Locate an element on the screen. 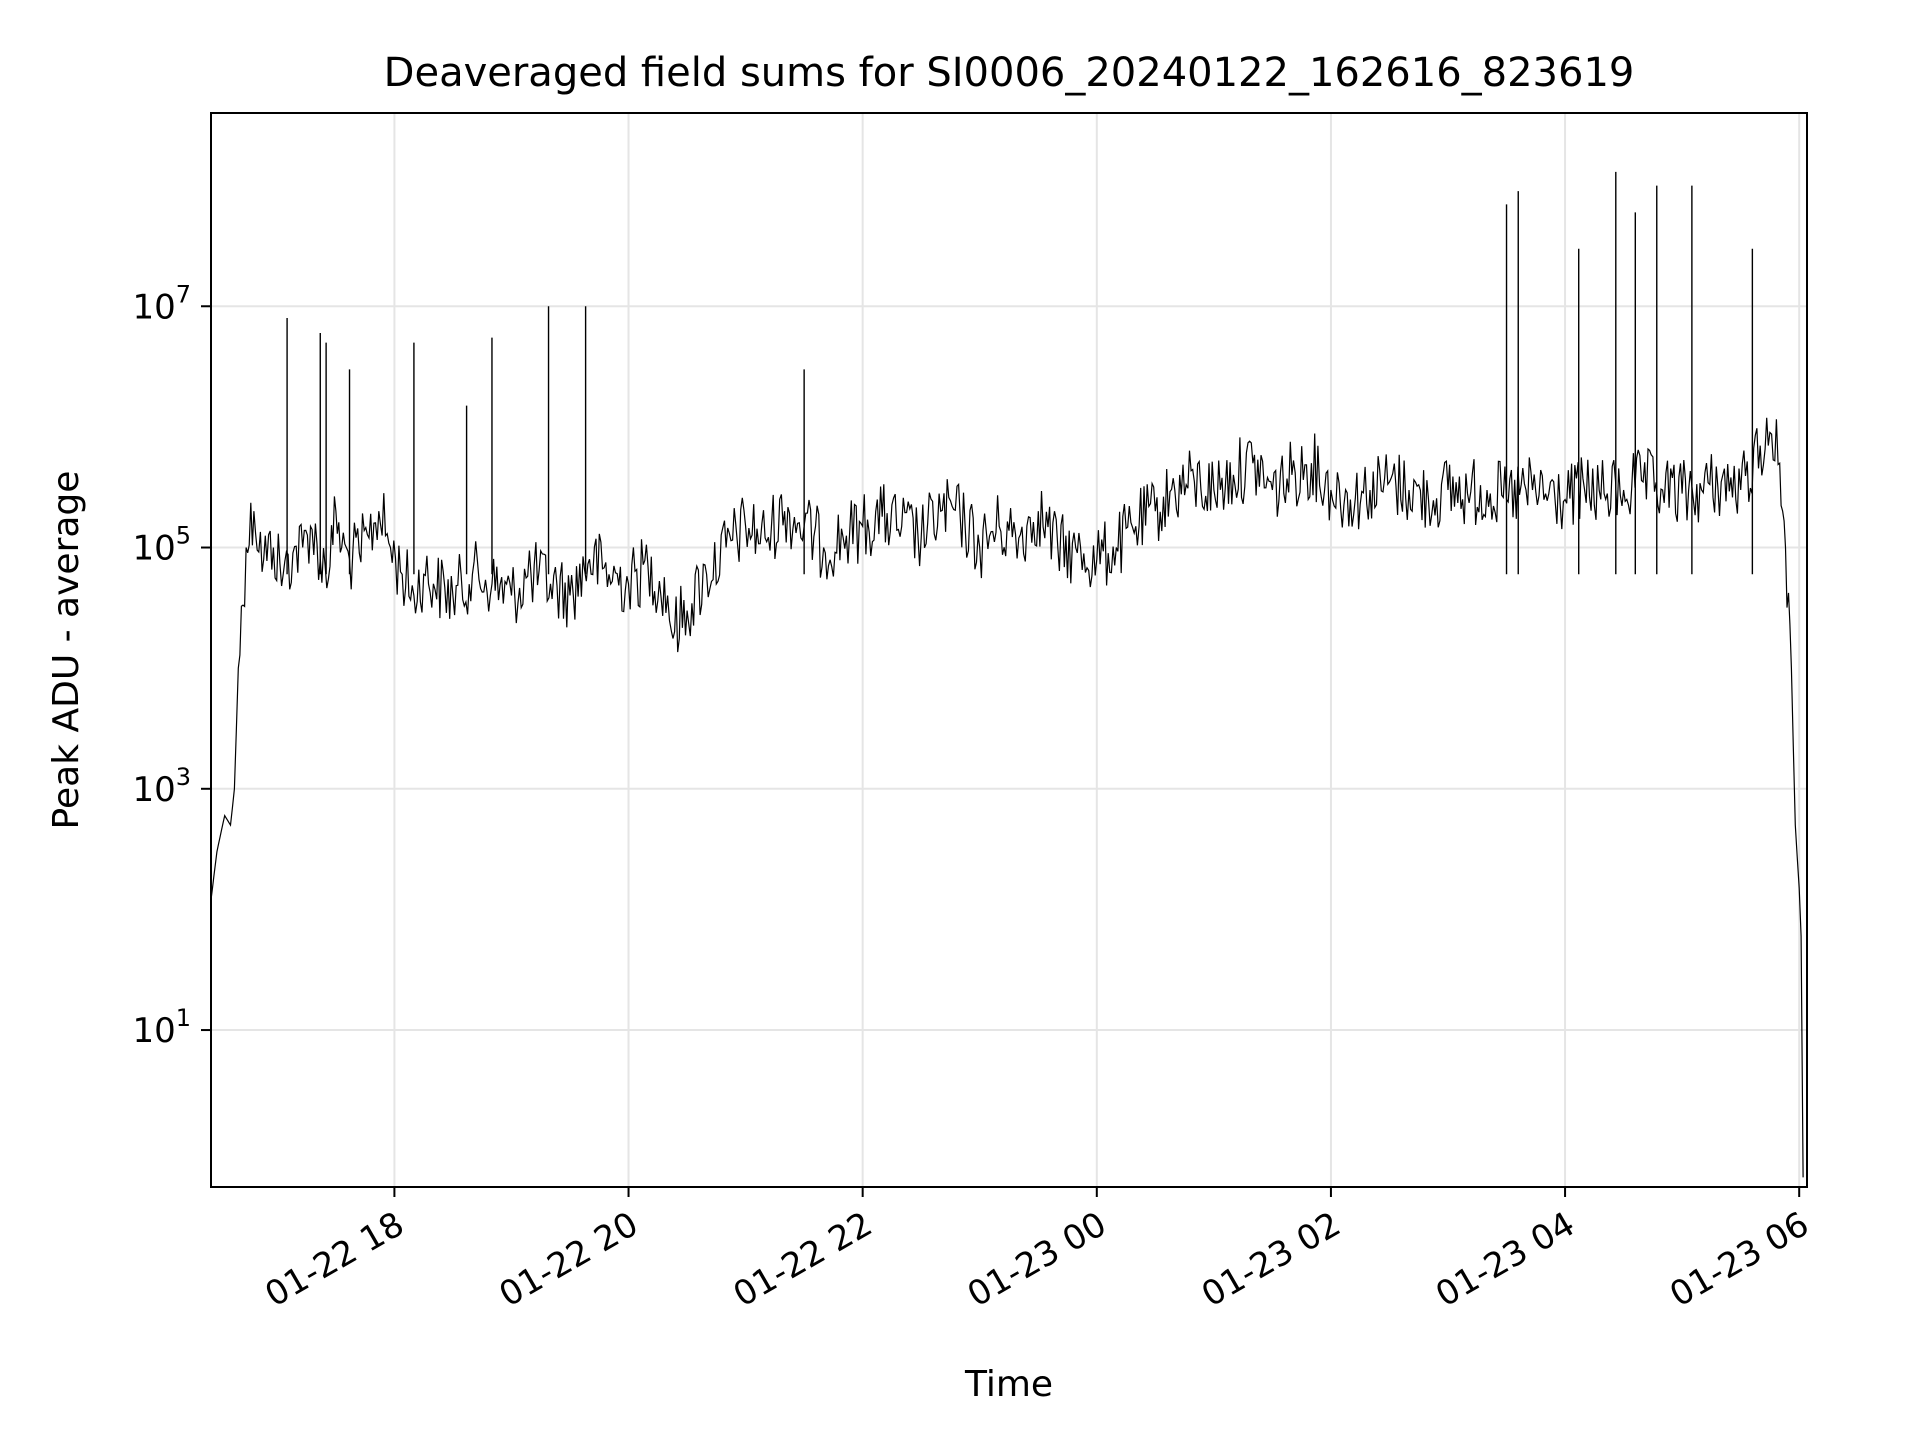 The height and width of the screenshot is (1440, 1920). x-tick-label: 01-23 06 is located at coordinates (1739, 1259).